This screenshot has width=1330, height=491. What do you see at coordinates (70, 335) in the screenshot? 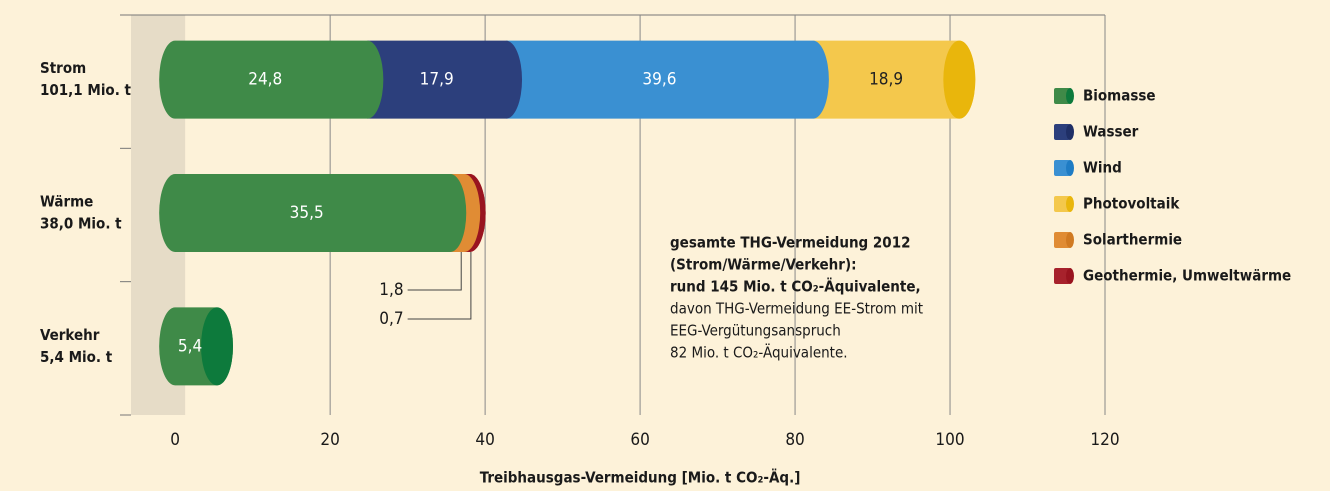
I see `category-label: Verkehr` at bounding box center [70, 335].